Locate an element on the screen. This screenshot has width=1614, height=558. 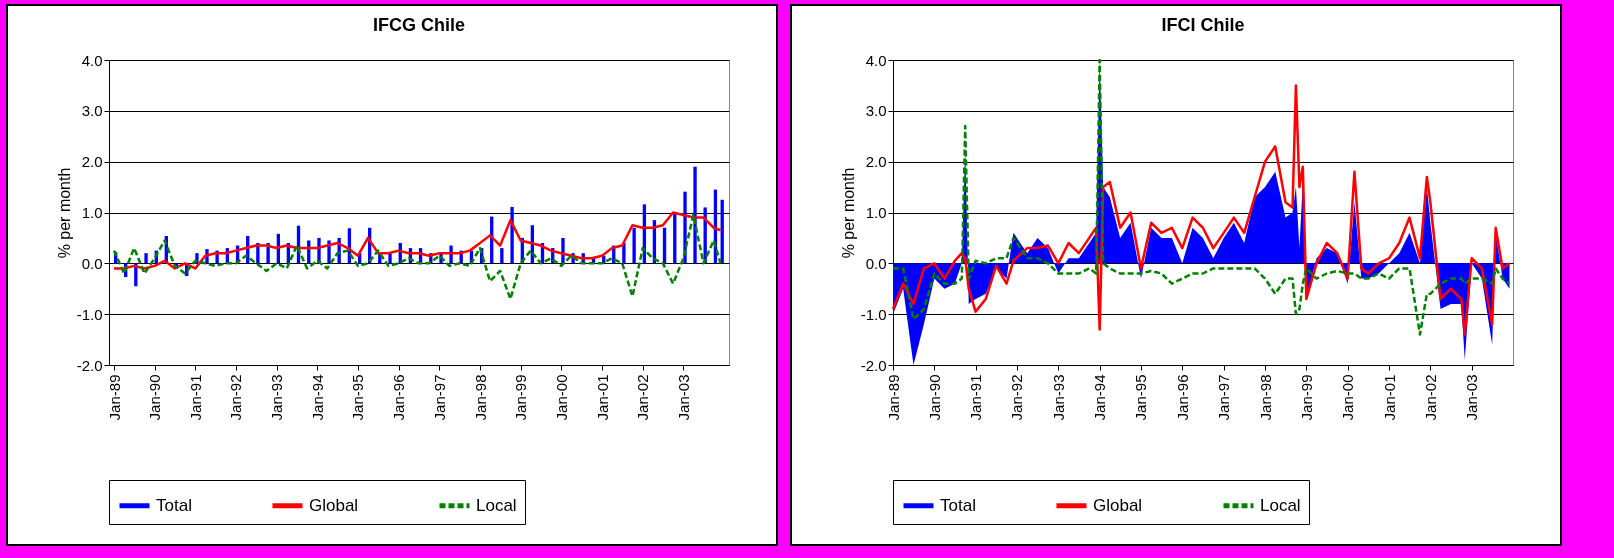
chart-title: IFCI Chile is located at coordinates (1202, 25).